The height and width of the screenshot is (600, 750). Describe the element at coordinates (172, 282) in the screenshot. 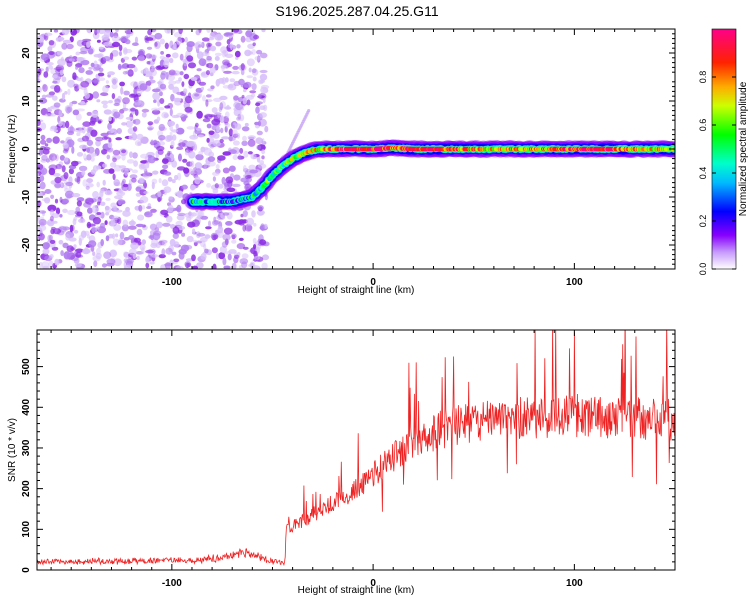

I see `spectrogram-xtick-label: -100` at that location.